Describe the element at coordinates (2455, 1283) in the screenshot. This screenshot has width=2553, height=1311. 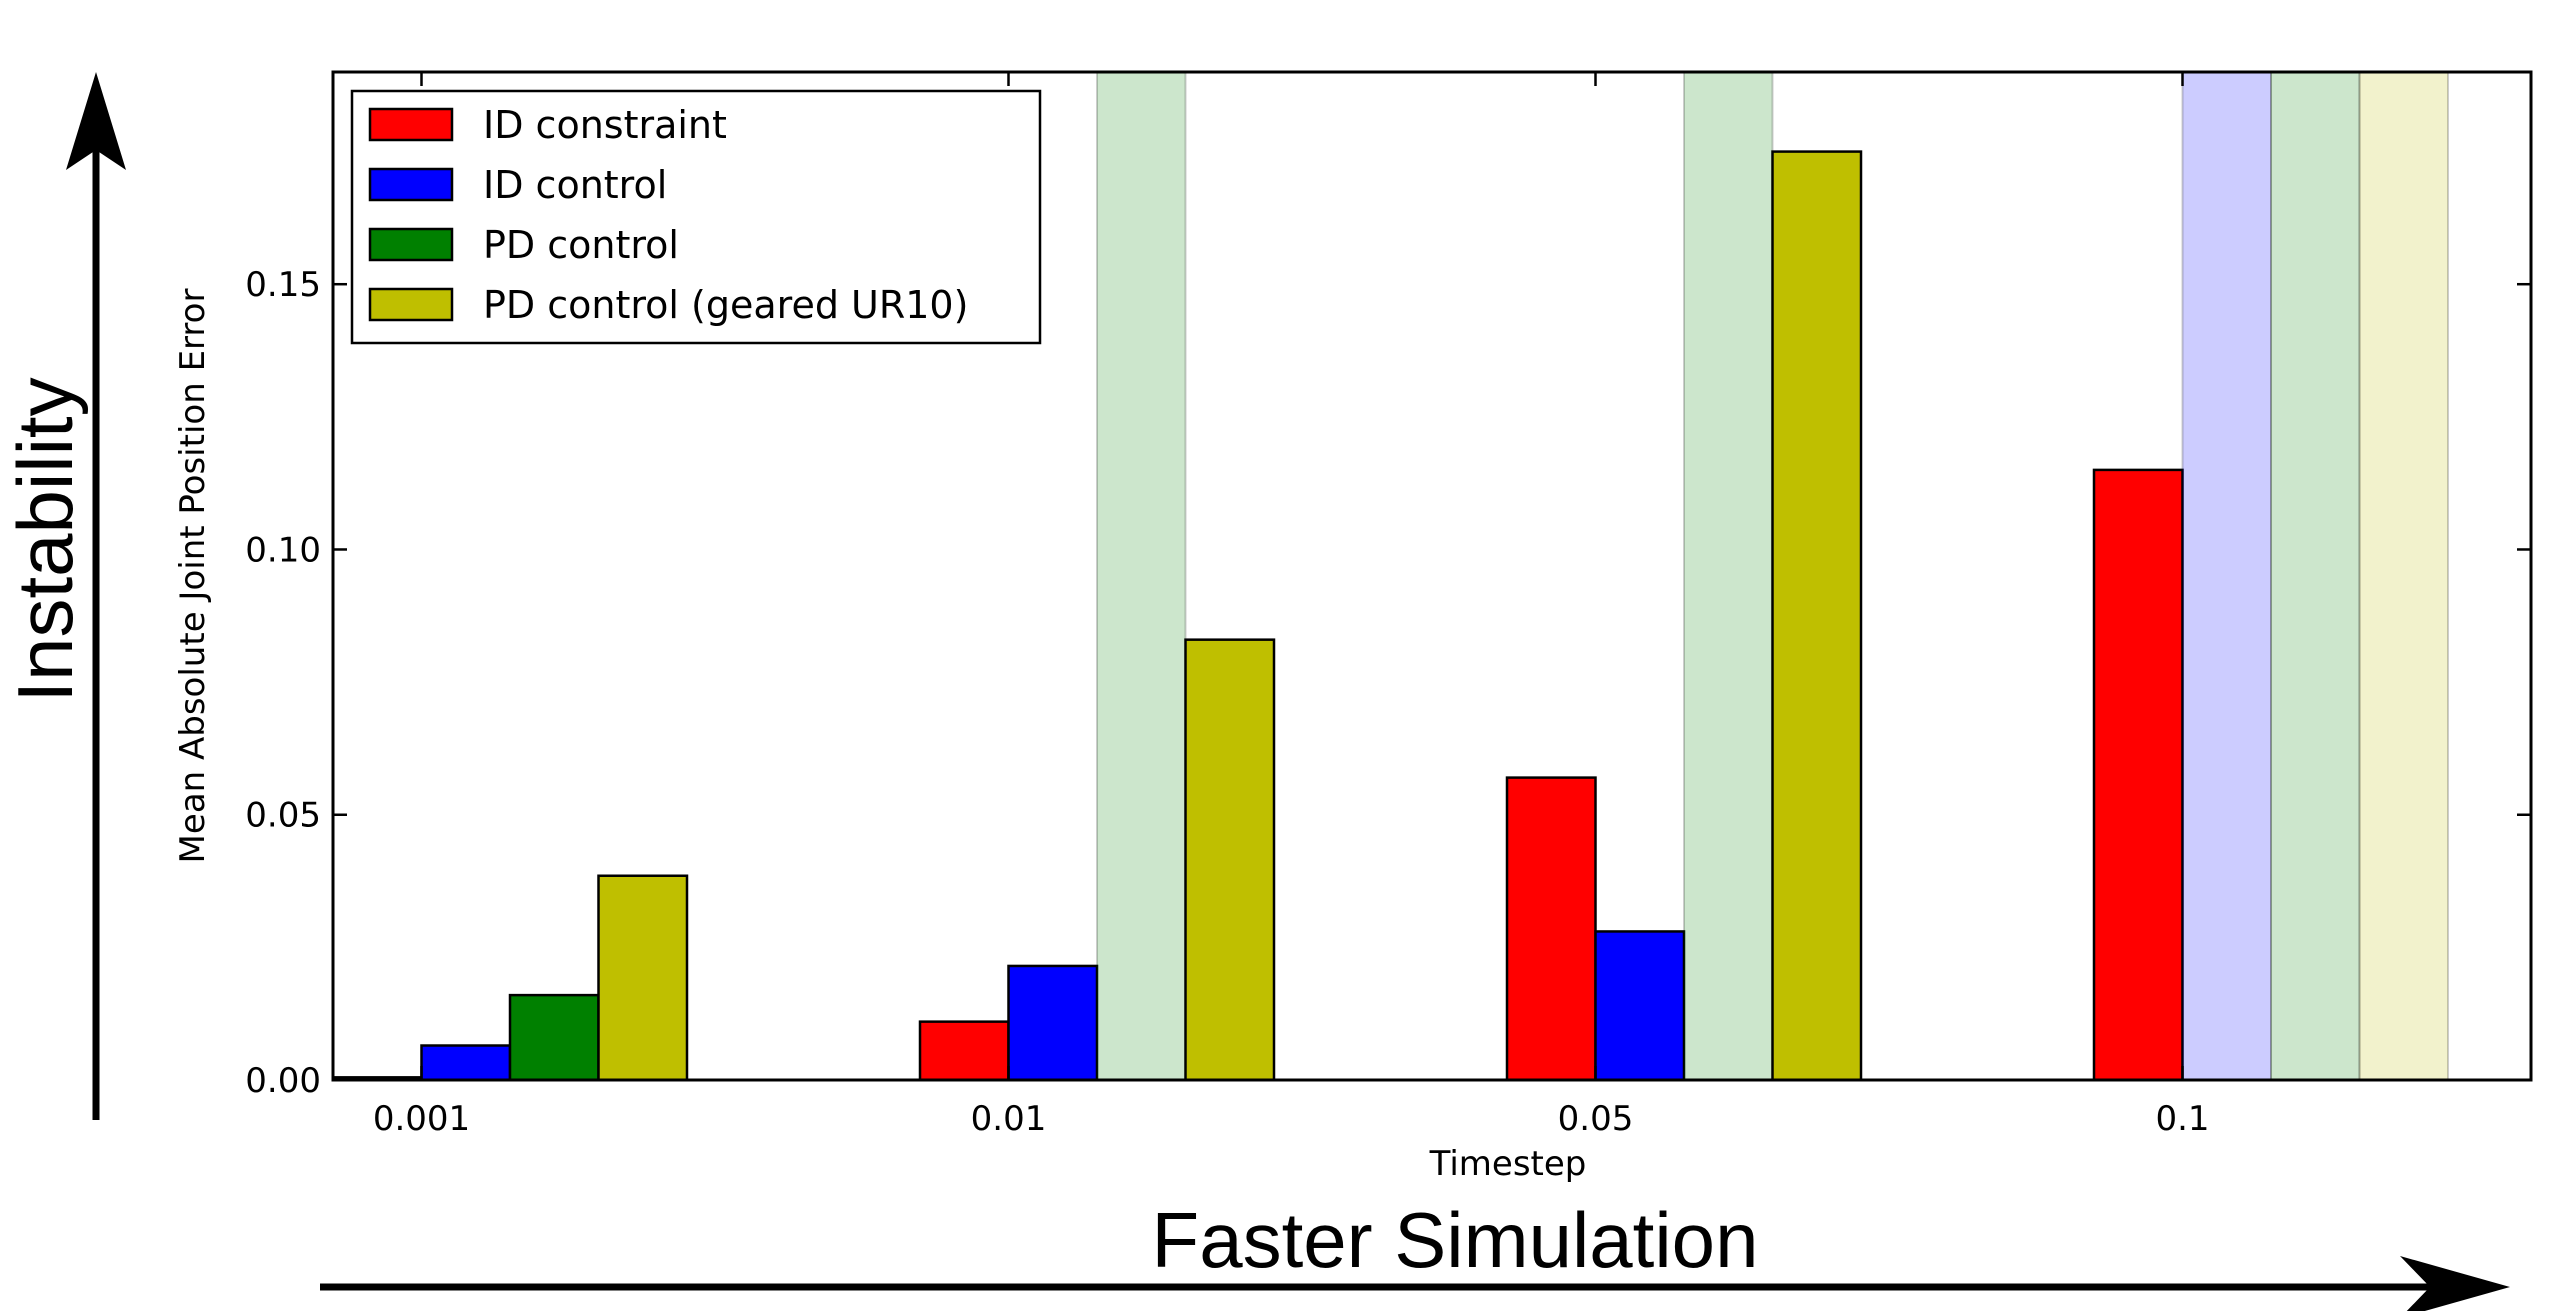
I see `faster-simulation-arrow-head-icon` at that location.